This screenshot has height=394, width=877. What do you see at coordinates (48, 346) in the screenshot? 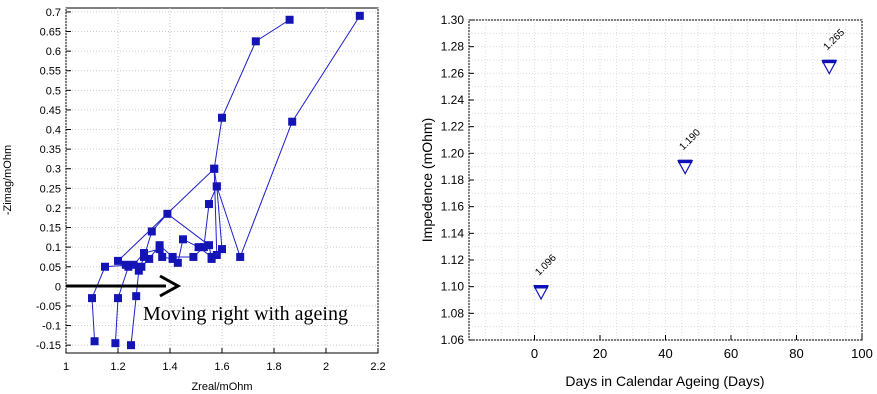
I see `left-y-tick-label: -0.15` at bounding box center [48, 346].